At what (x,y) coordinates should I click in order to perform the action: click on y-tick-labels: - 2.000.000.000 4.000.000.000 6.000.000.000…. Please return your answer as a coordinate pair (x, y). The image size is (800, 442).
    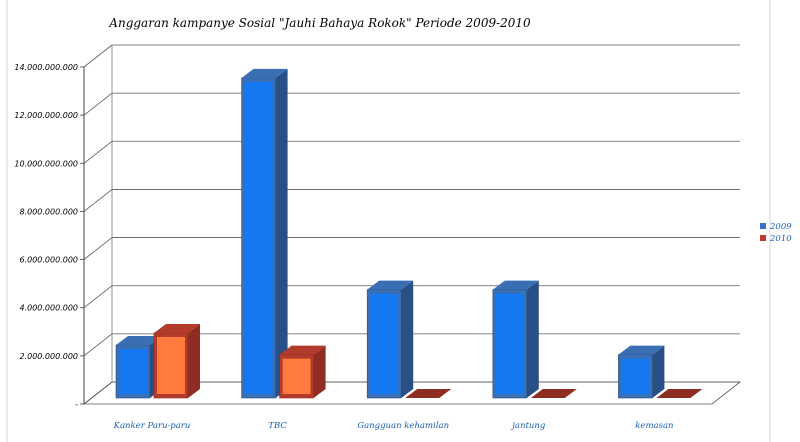
    Looking at the image, I should click on (46, 236).